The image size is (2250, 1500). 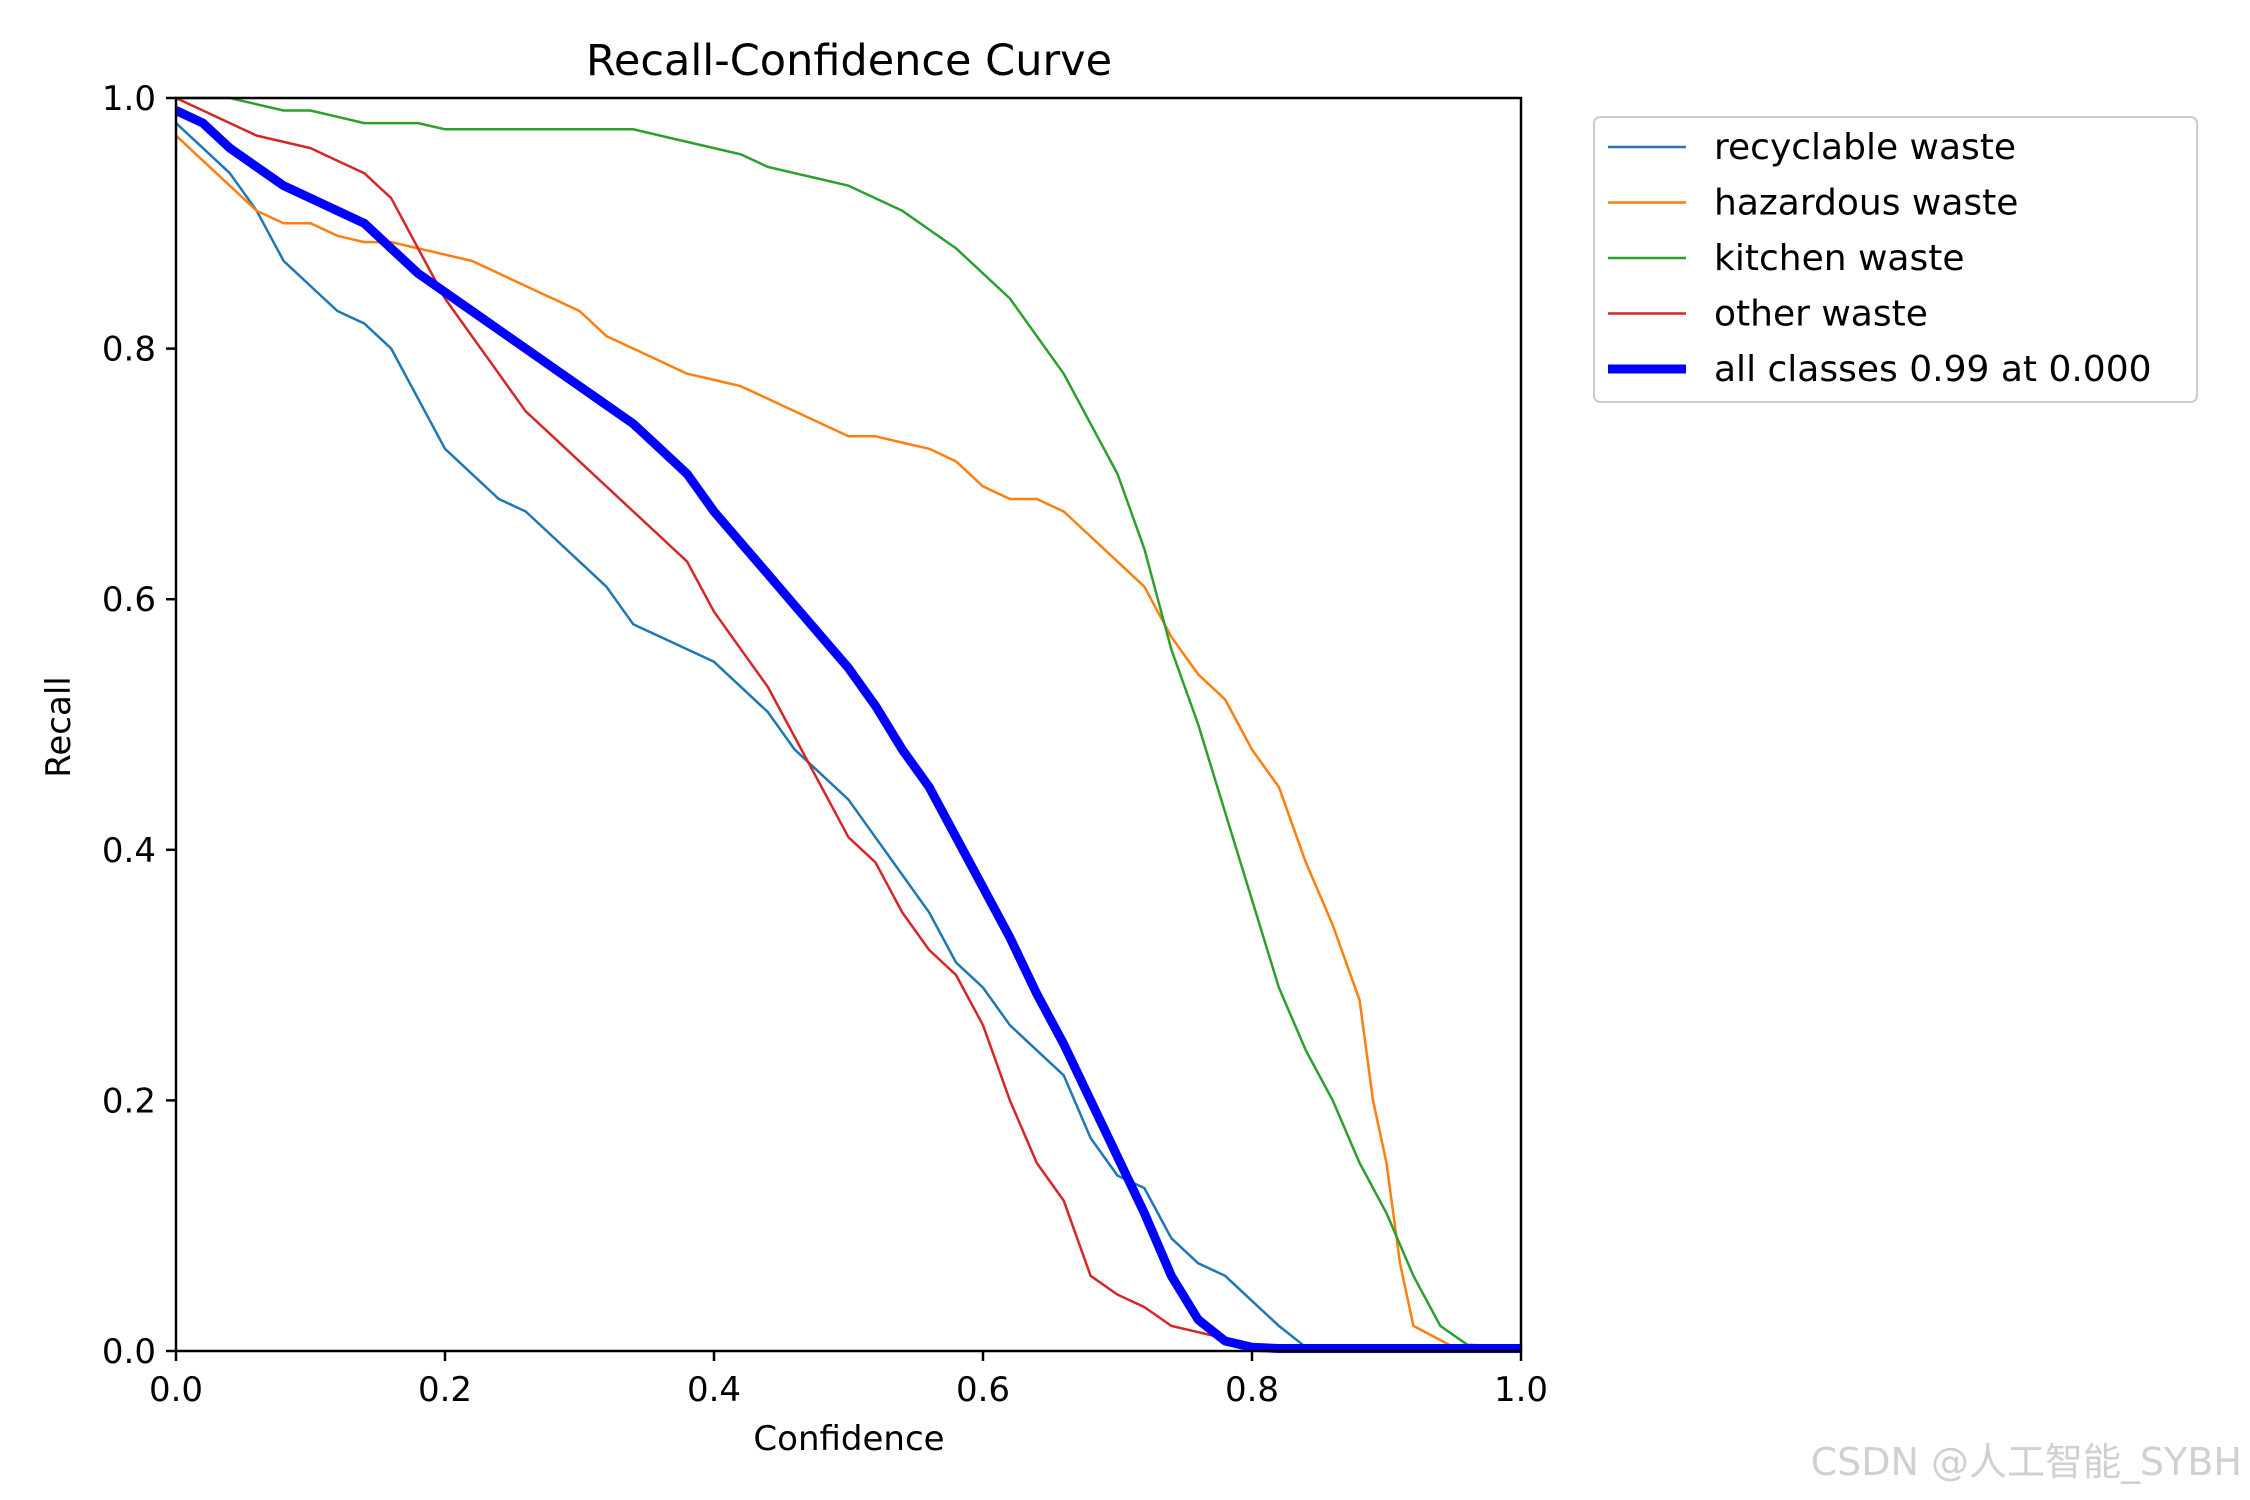 What do you see at coordinates (1865, 147) in the screenshot?
I see `legend-label: recyclable waste` at bounding box center [1865, 147].